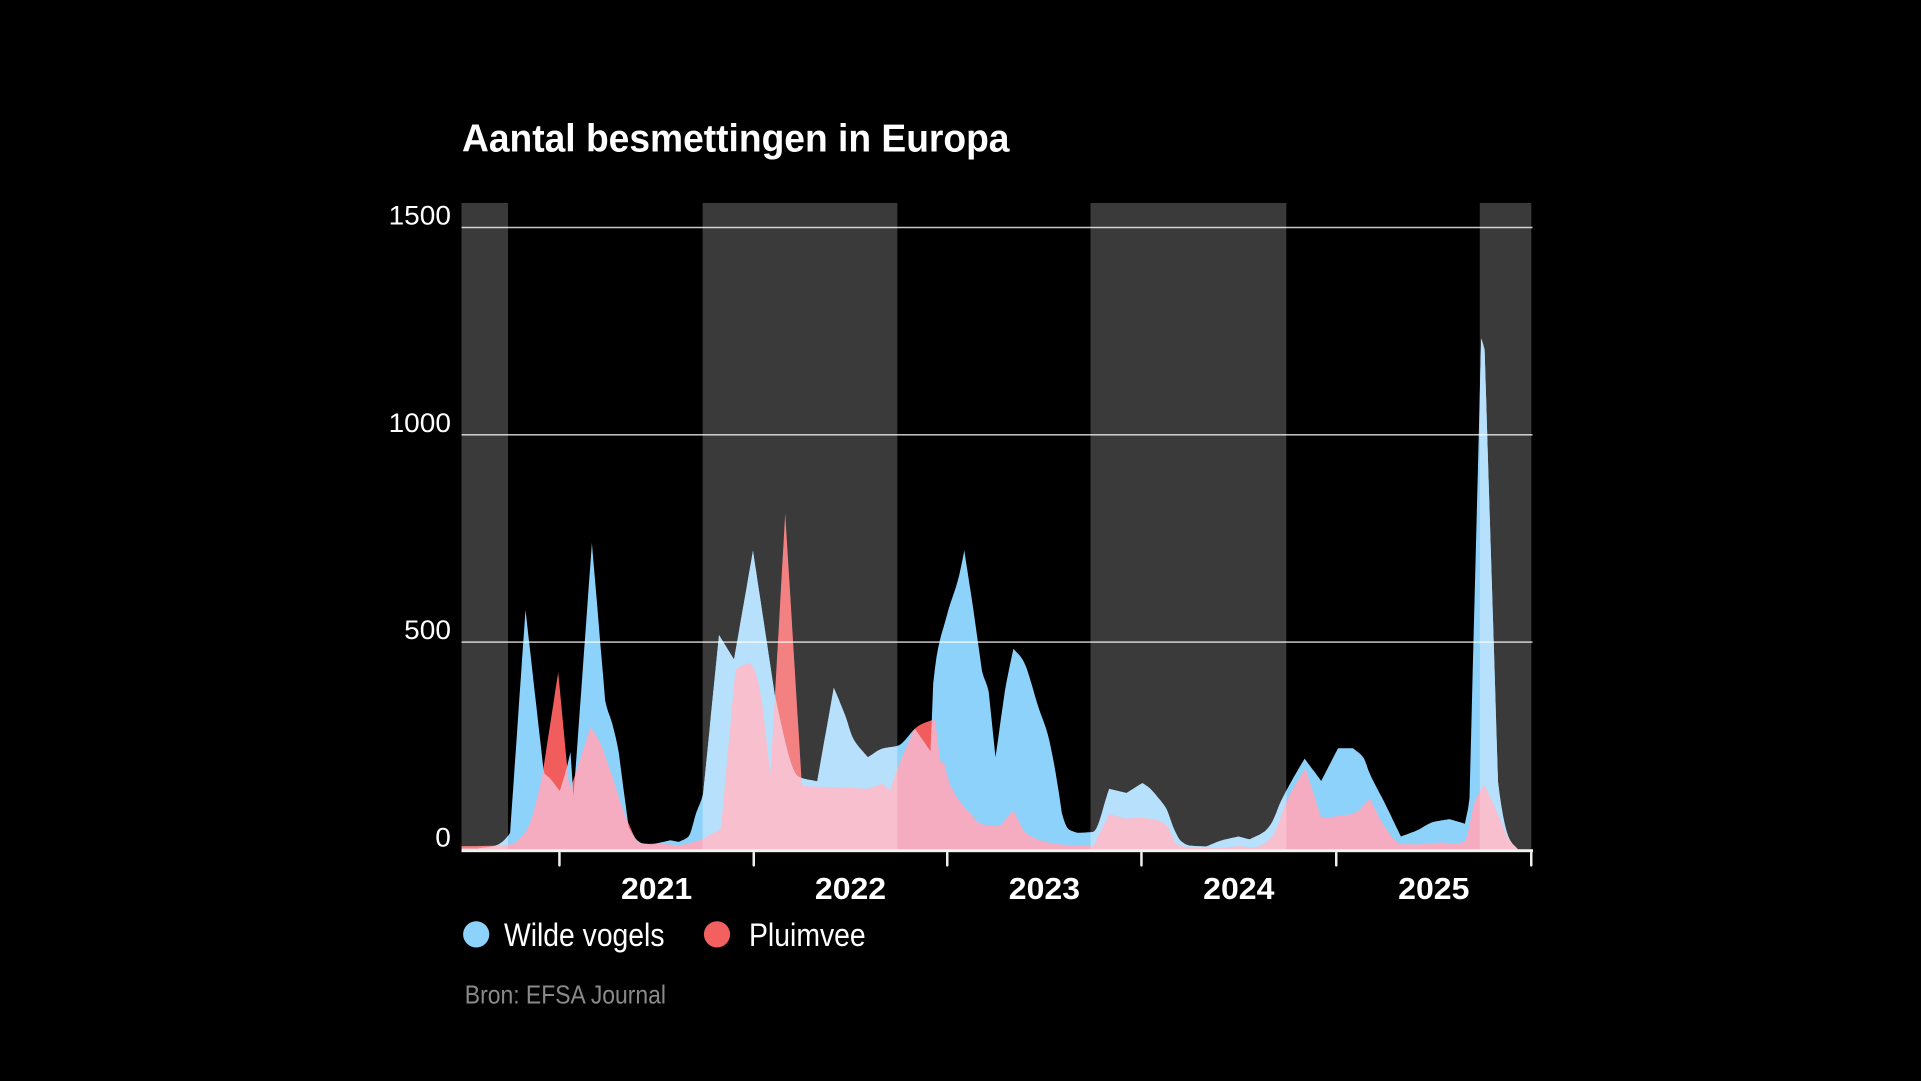 This screenshot has width=1921, height=1081. Describe the element at coordinates (1433, 888) in the screenshot. I see `svg-text: 2025` at that location.